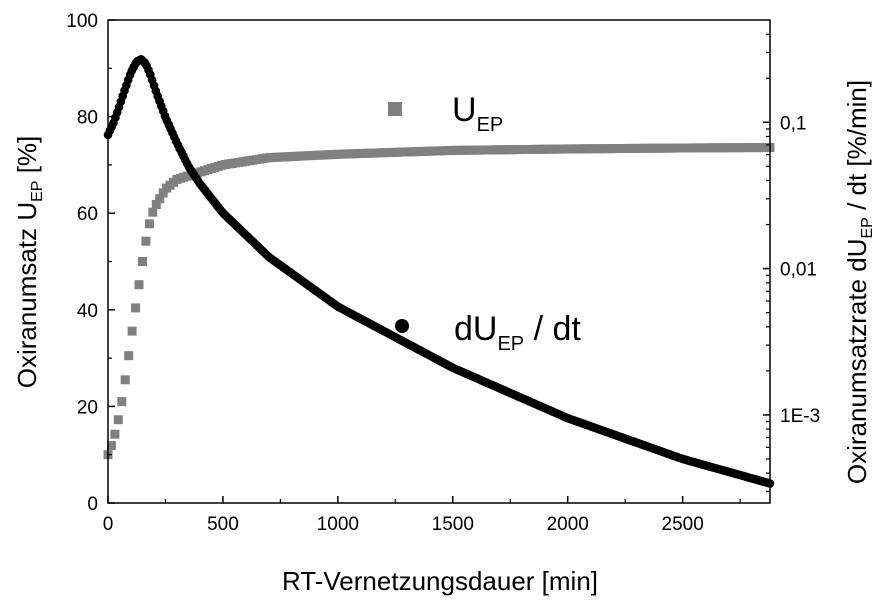 Image resolution: width=888 pixels, height=600 pixels. I want to click on legend: UEP dUEP / dt, so click(484, 223).